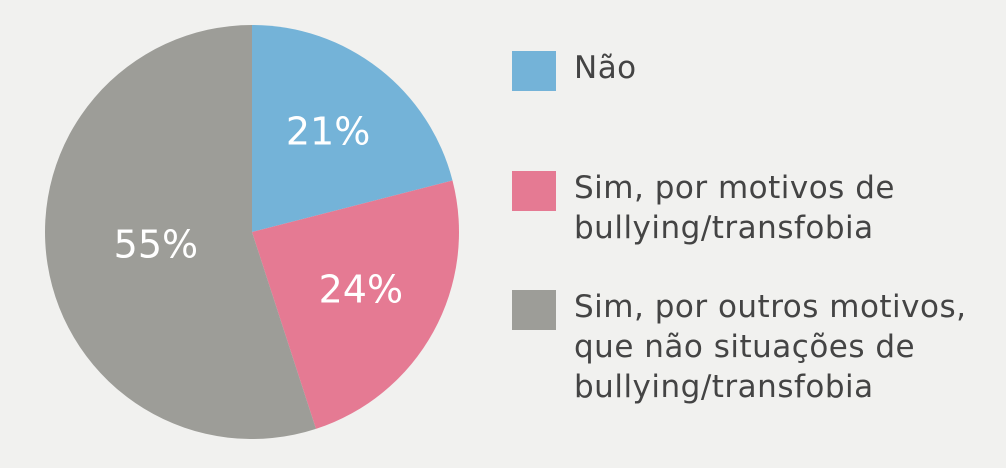 The height and width of the screenshot is (468, 1006). What do you see at coordinates (361, 289) in the screenshot?
I see `slice-label: 24%` at bounding box center [361, 289].